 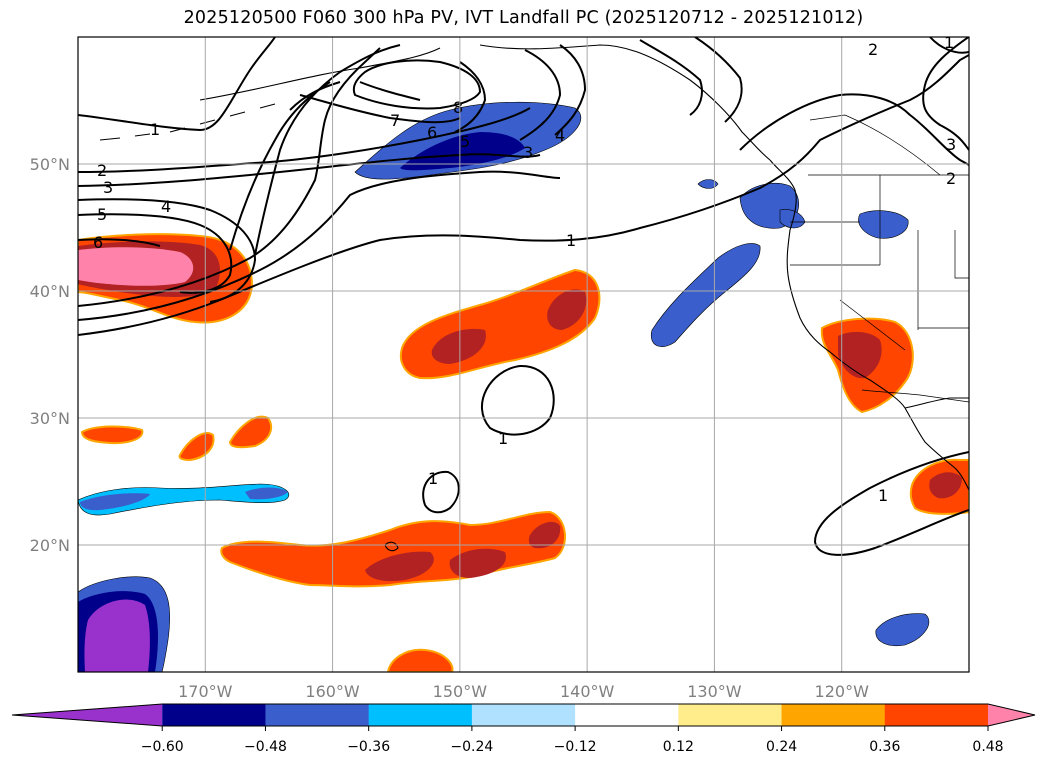 What do you see at coordinates (395, 120) in the screenshot?
I see `contour-label: 7` at bounding box center [395, 120].